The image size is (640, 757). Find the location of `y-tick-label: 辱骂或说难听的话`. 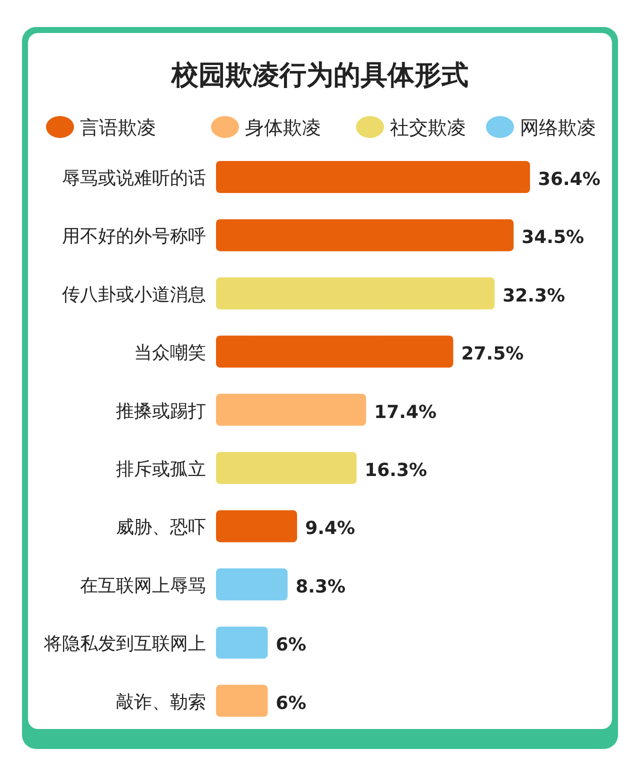

y-tick-label: 辱骂或说难听的话 is located at coordinates (134, 178).